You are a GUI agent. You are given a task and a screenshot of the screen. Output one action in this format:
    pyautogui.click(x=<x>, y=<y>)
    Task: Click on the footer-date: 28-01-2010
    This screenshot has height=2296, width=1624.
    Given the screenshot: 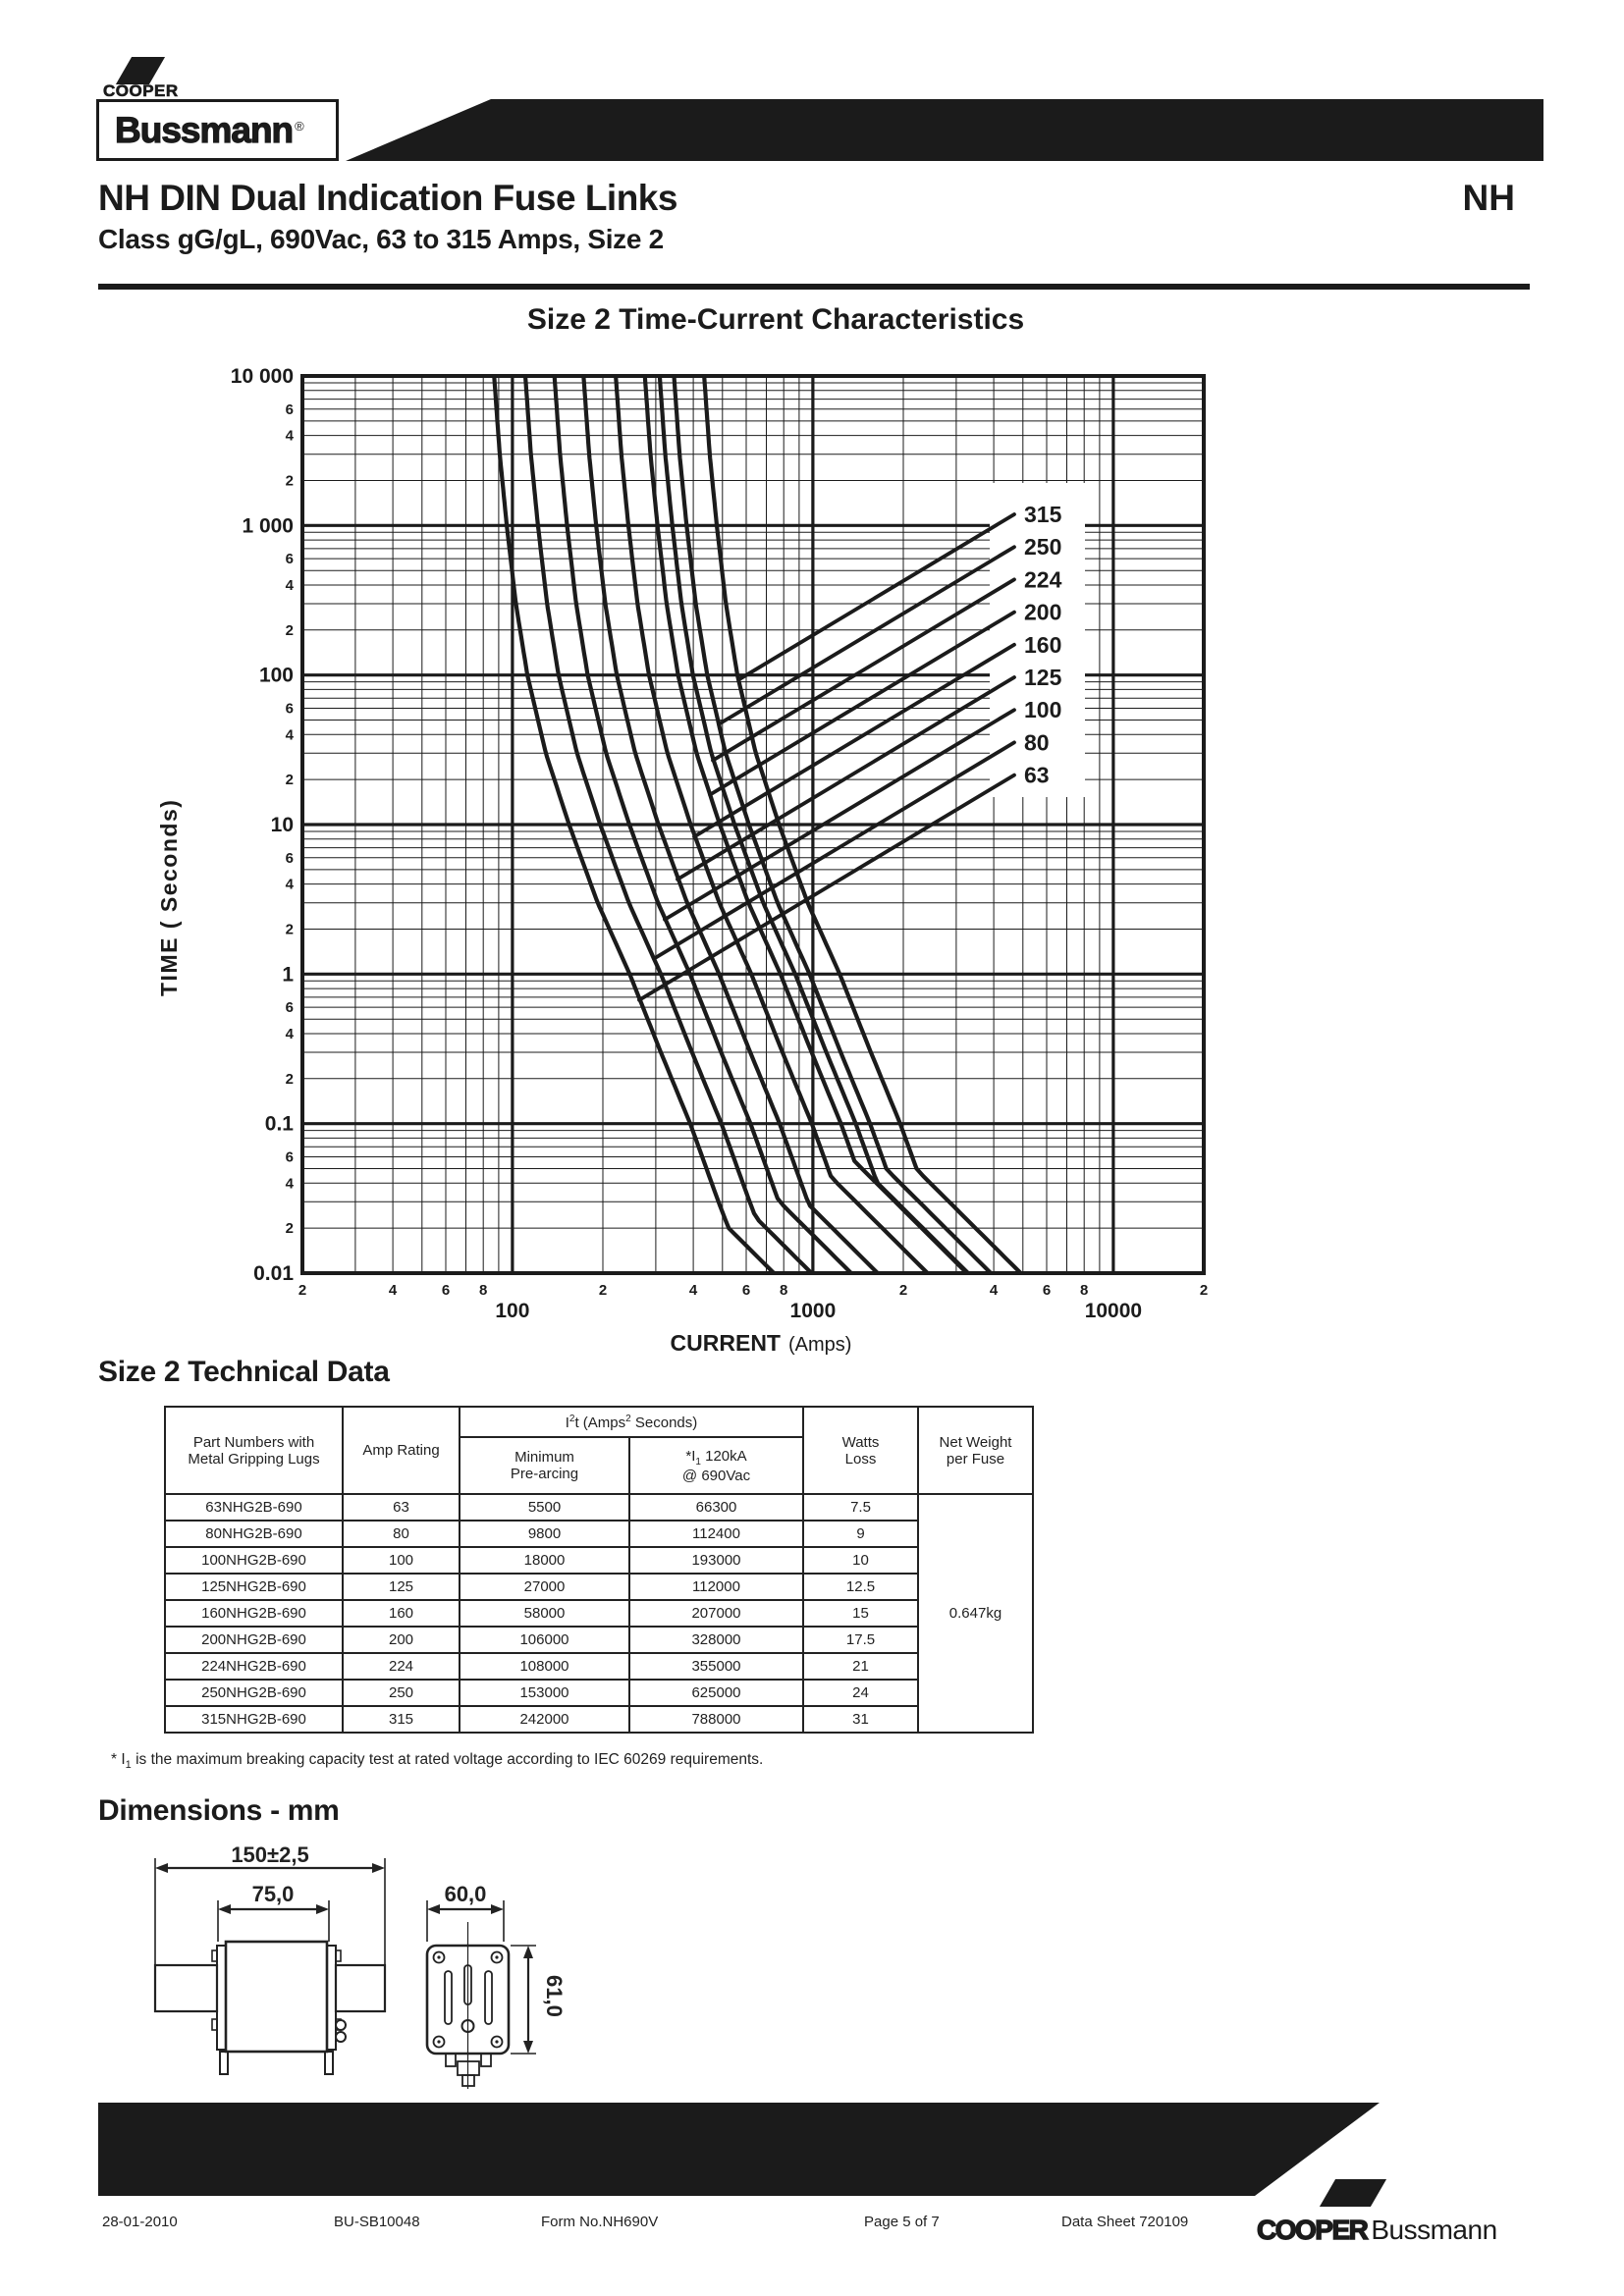 What is the action you would take?
    pyautogui.click(x=140, y=2222)
    